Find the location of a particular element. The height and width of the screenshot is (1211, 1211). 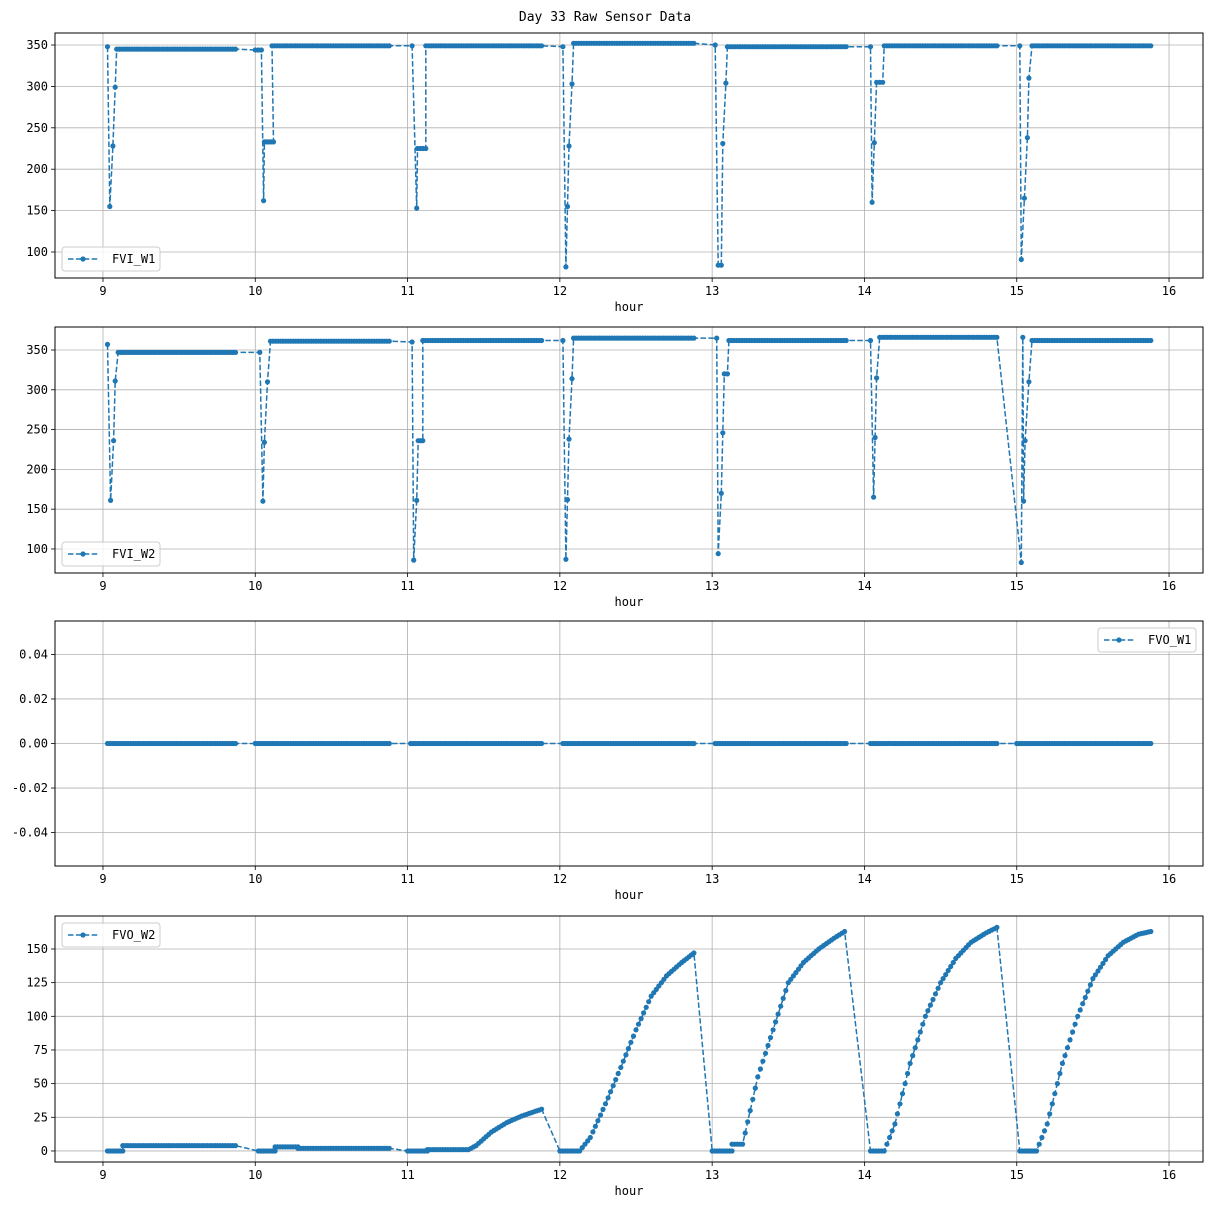

legend: FVO_W1 is located at coordinates (1147, 640).